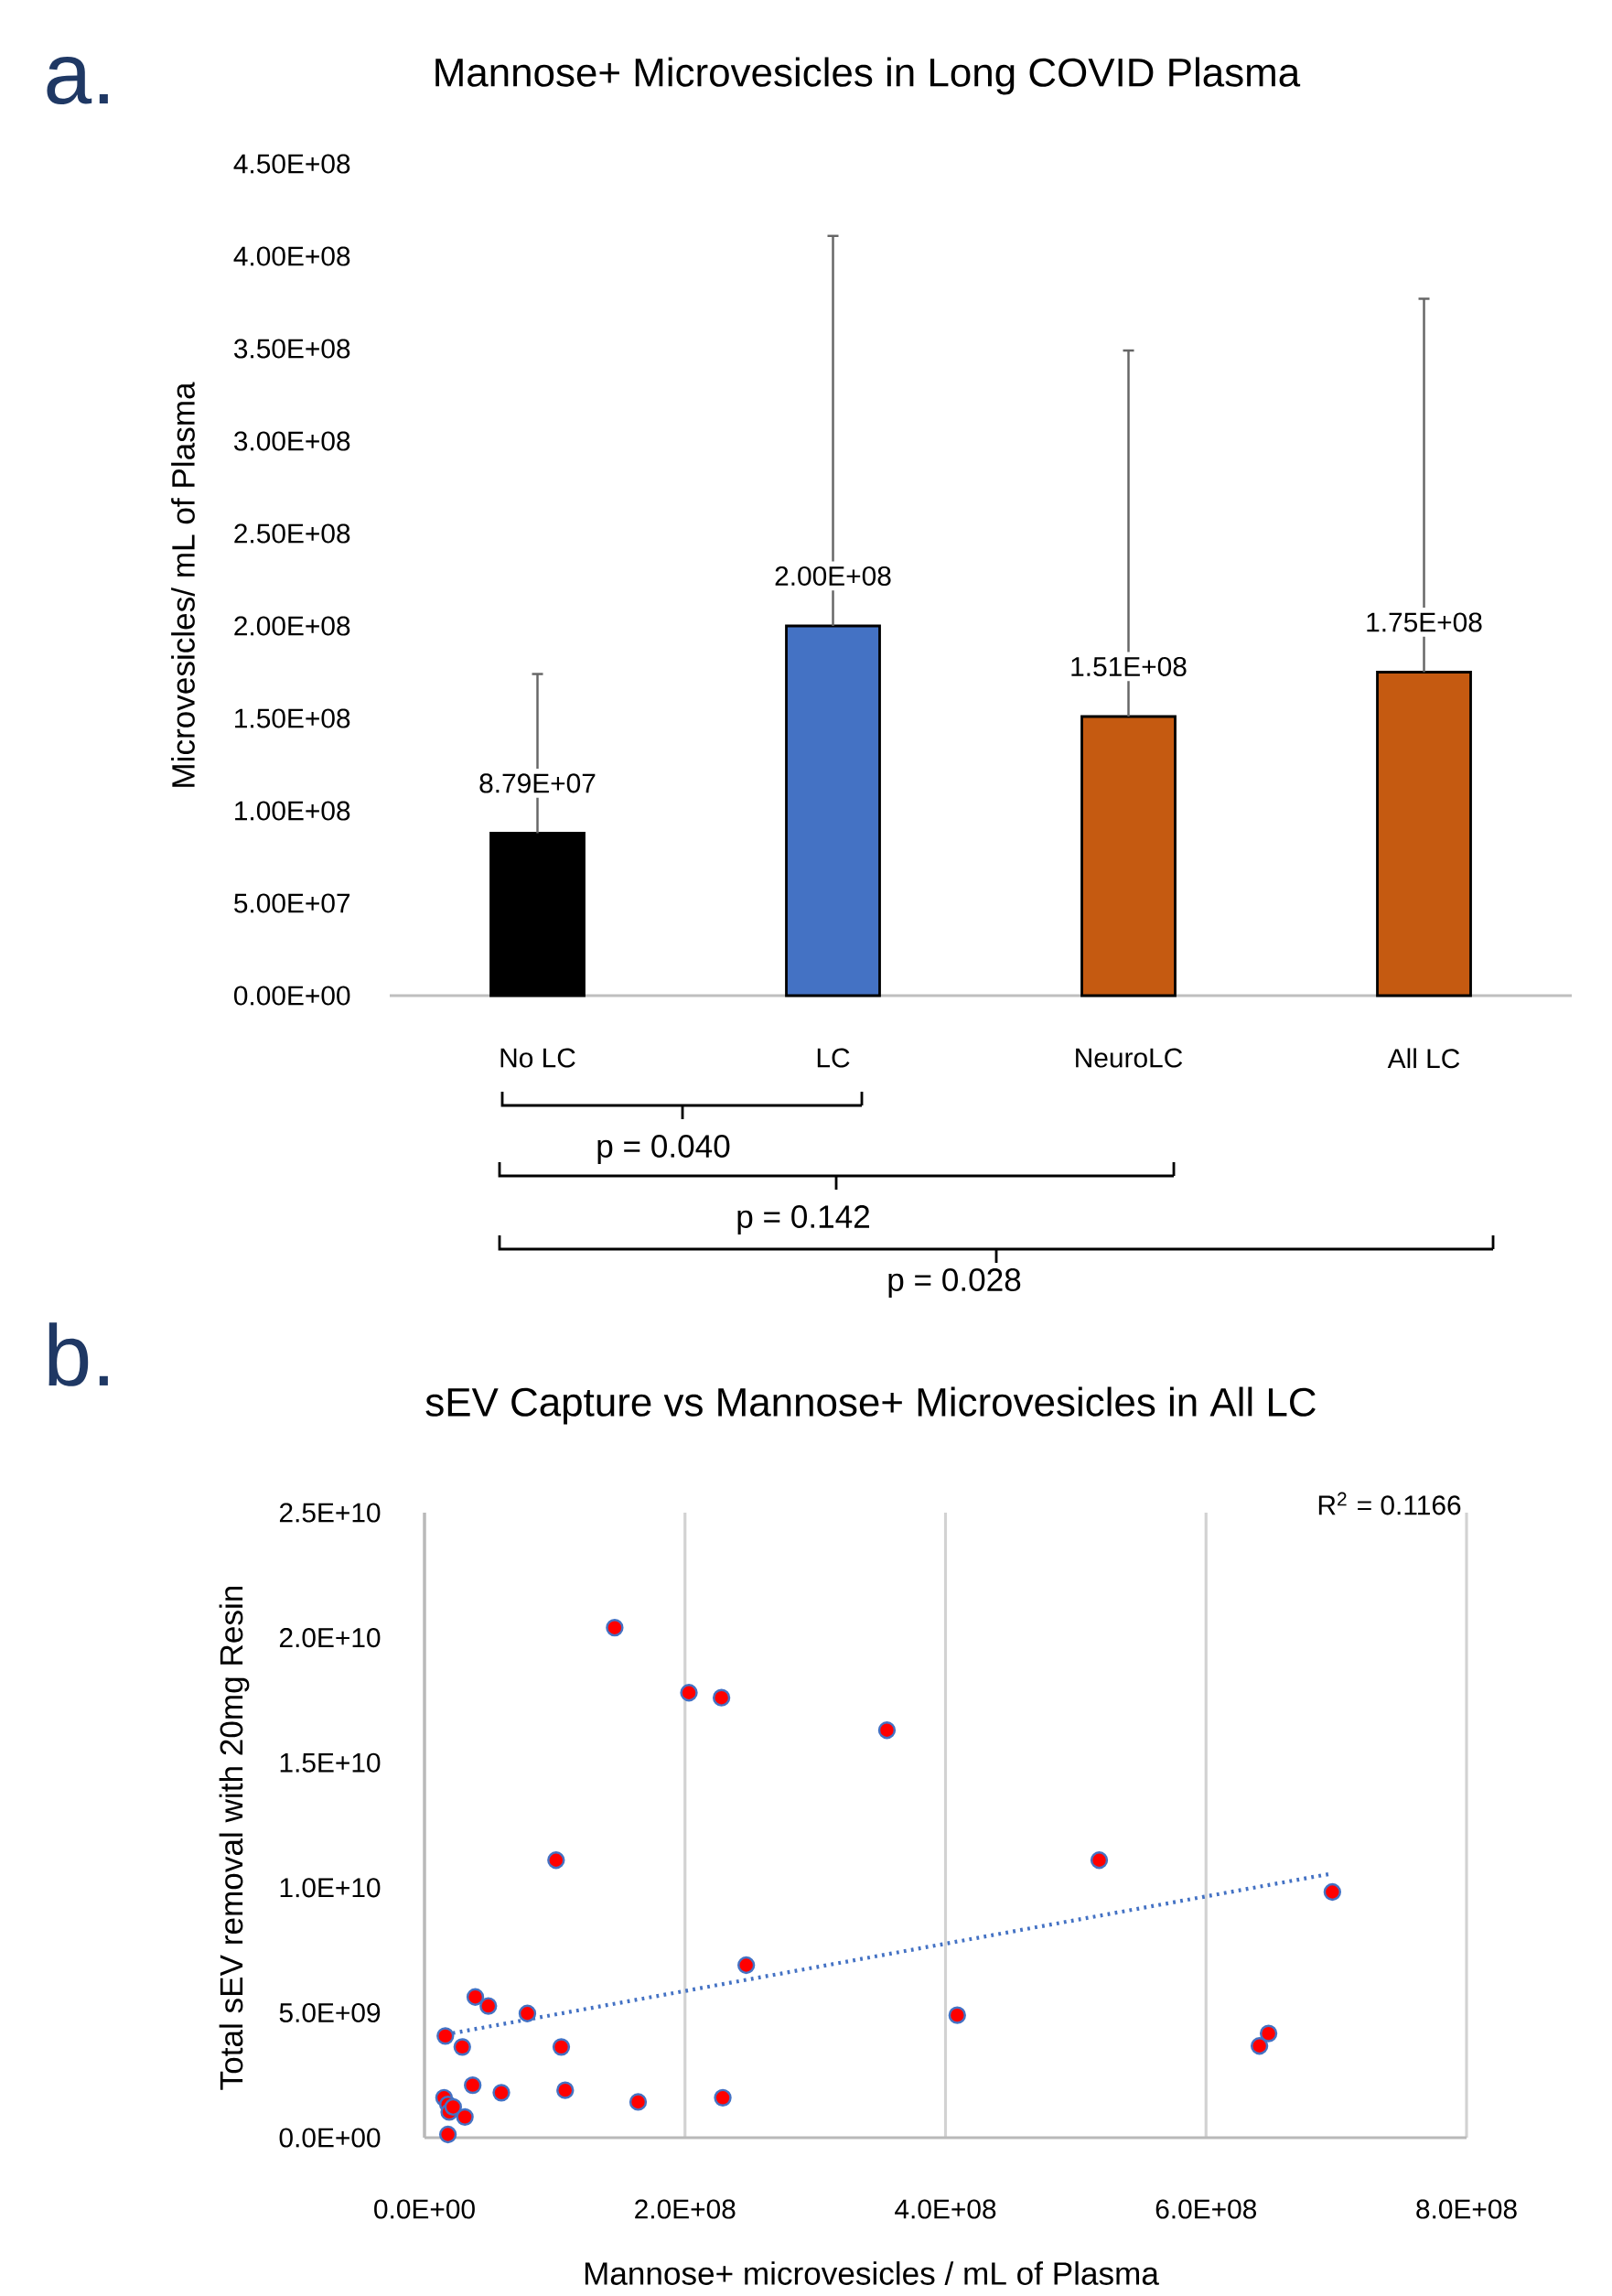  I want to click on data-label: 2.00E+08, so click(833, 576).